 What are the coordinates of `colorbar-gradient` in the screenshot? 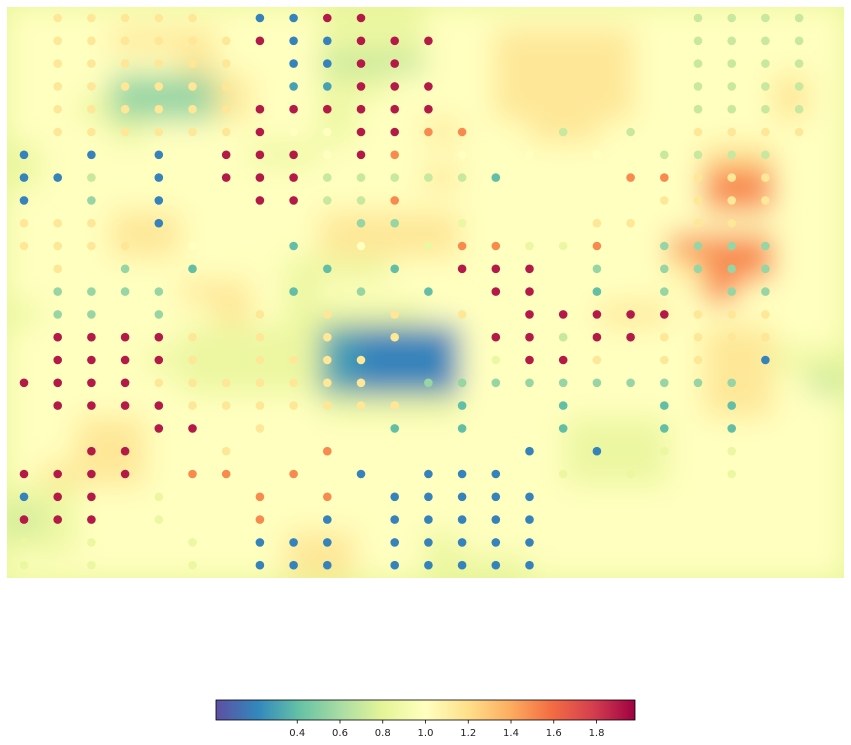 It's located at (425, 710).